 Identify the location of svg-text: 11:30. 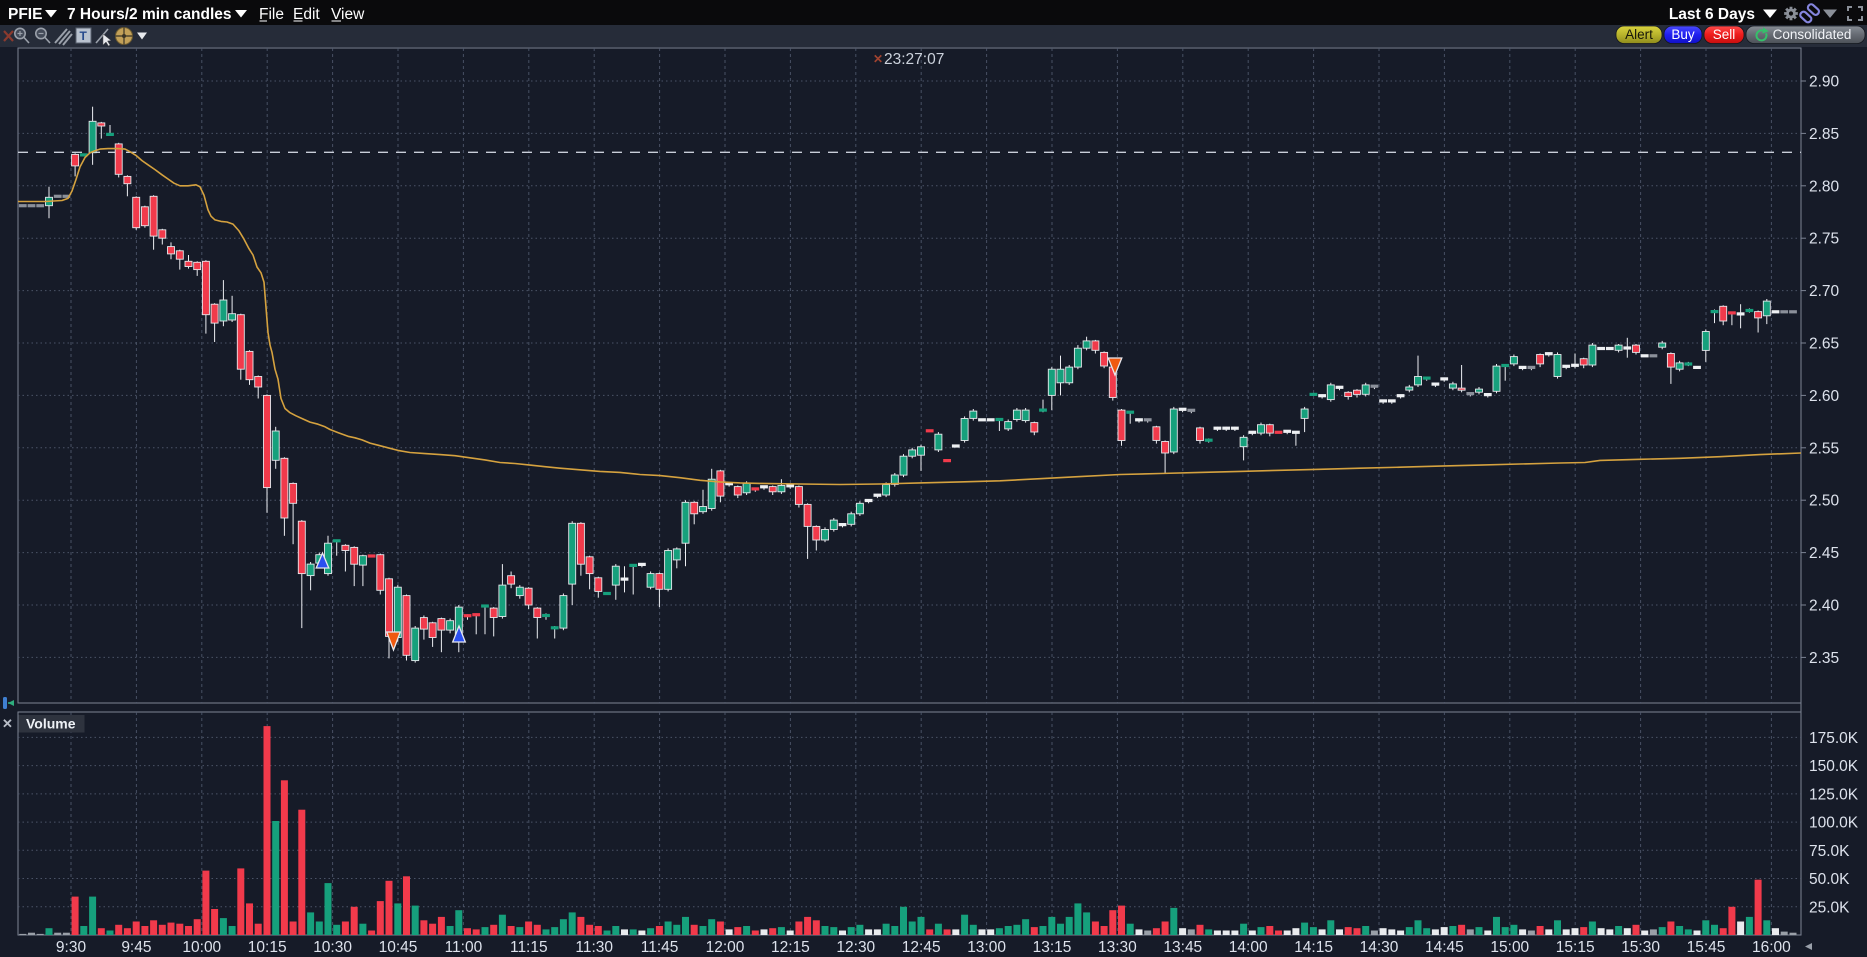
(594, 947).